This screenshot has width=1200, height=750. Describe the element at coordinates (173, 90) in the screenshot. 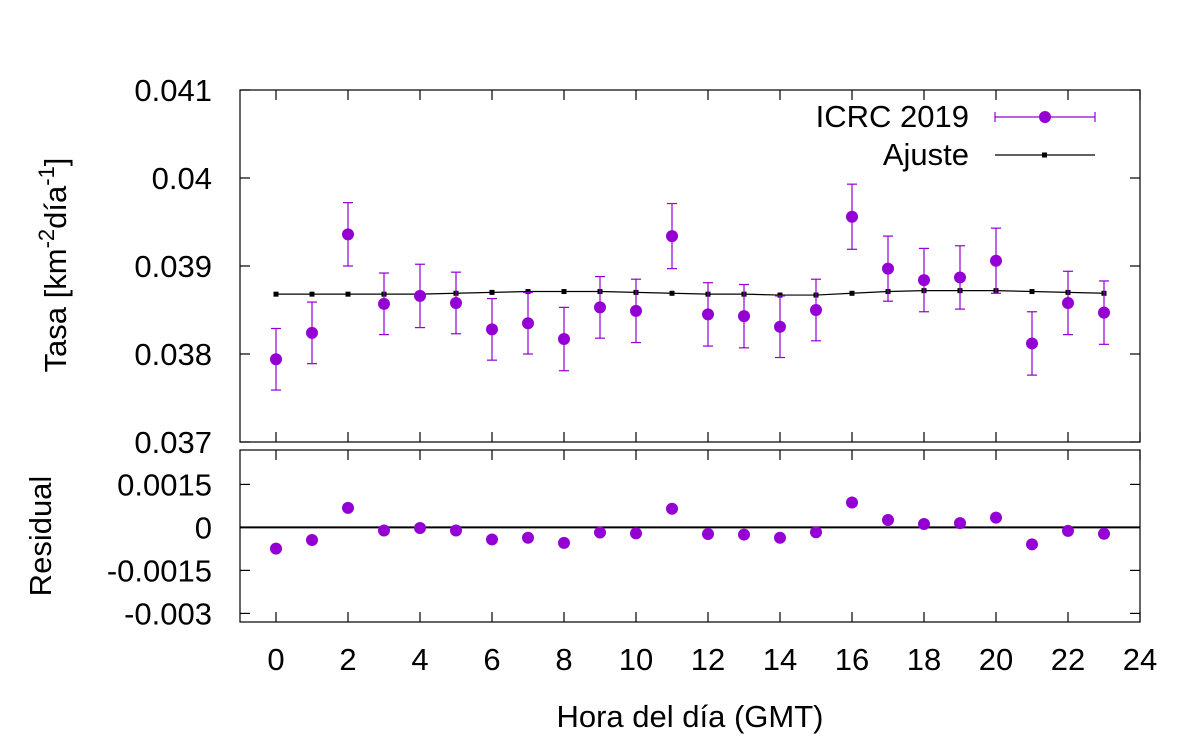

I see `y-tick-label-top: 0.041` at that location.